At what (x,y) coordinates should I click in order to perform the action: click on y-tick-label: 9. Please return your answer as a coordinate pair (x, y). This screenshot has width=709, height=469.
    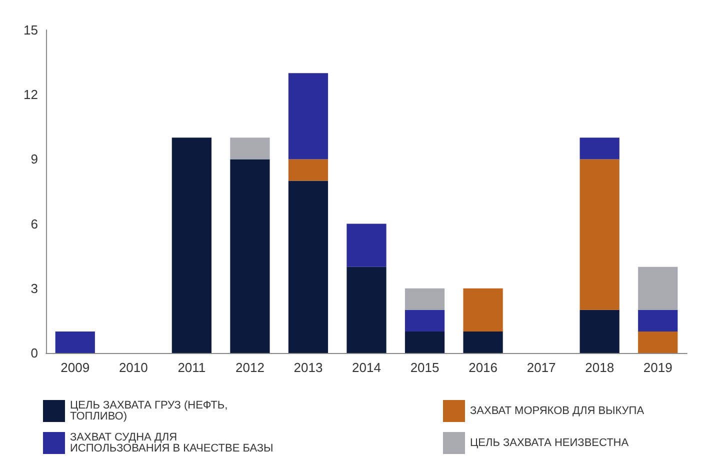
    Looking at the image, I should click on (34, 159).